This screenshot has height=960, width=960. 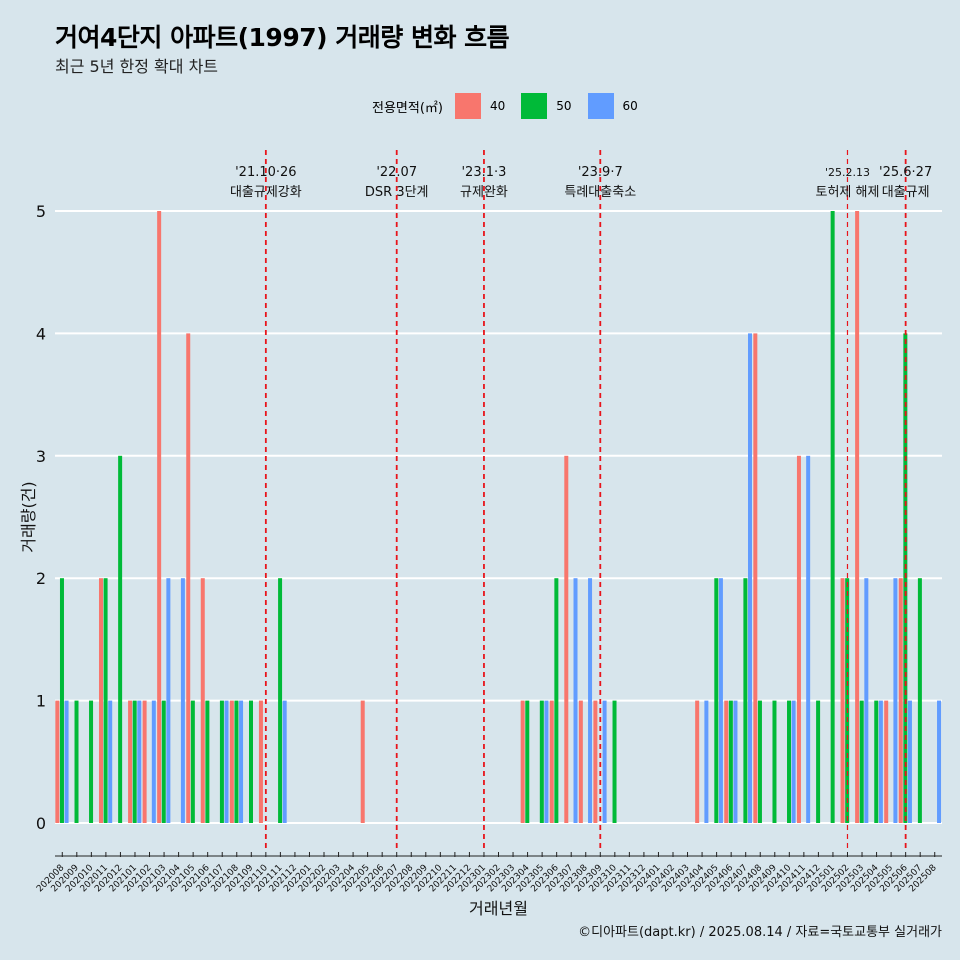 What do you see at coordinates (847, 172) in the screenshot?
I see `event-date-4: '25.2.13` at bounding box center [847, 172].